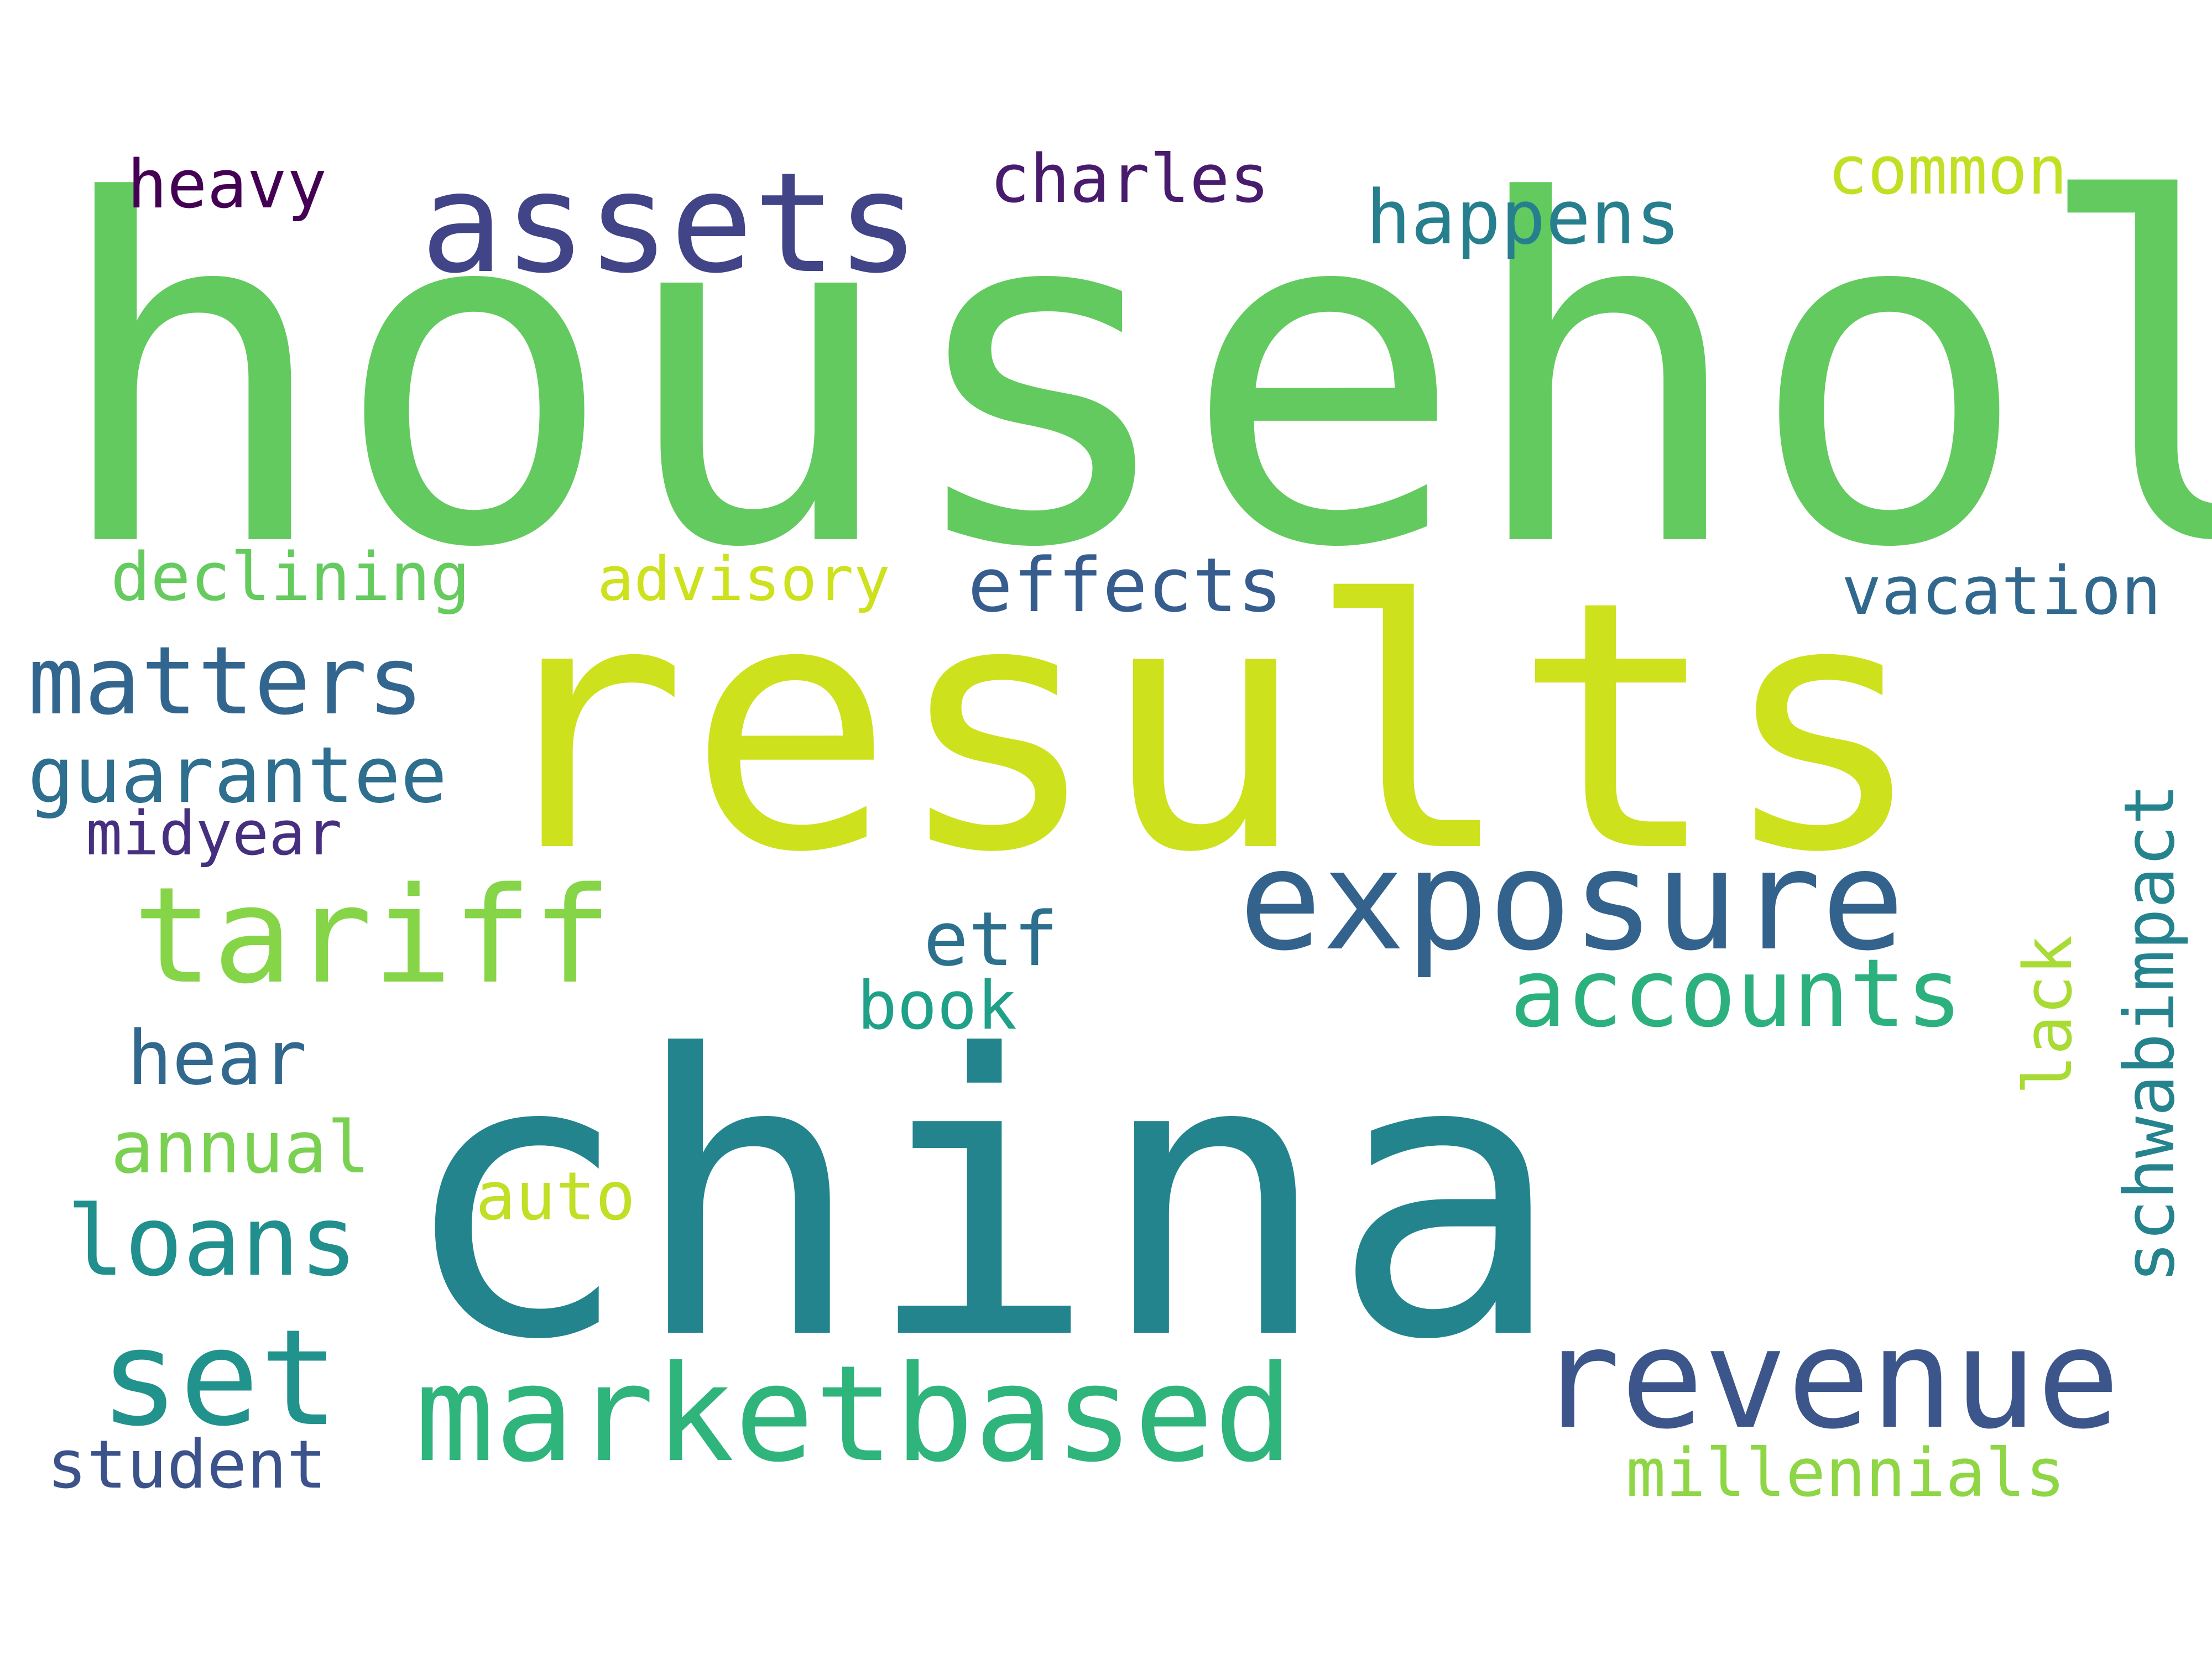  I want to click on word-revenue: revenue, so click(1829, 1378).